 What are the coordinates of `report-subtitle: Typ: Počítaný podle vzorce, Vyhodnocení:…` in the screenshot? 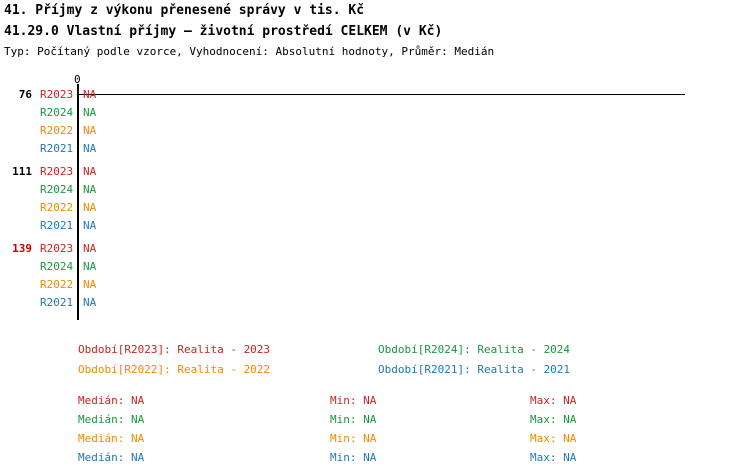 It's located at (249, 51).